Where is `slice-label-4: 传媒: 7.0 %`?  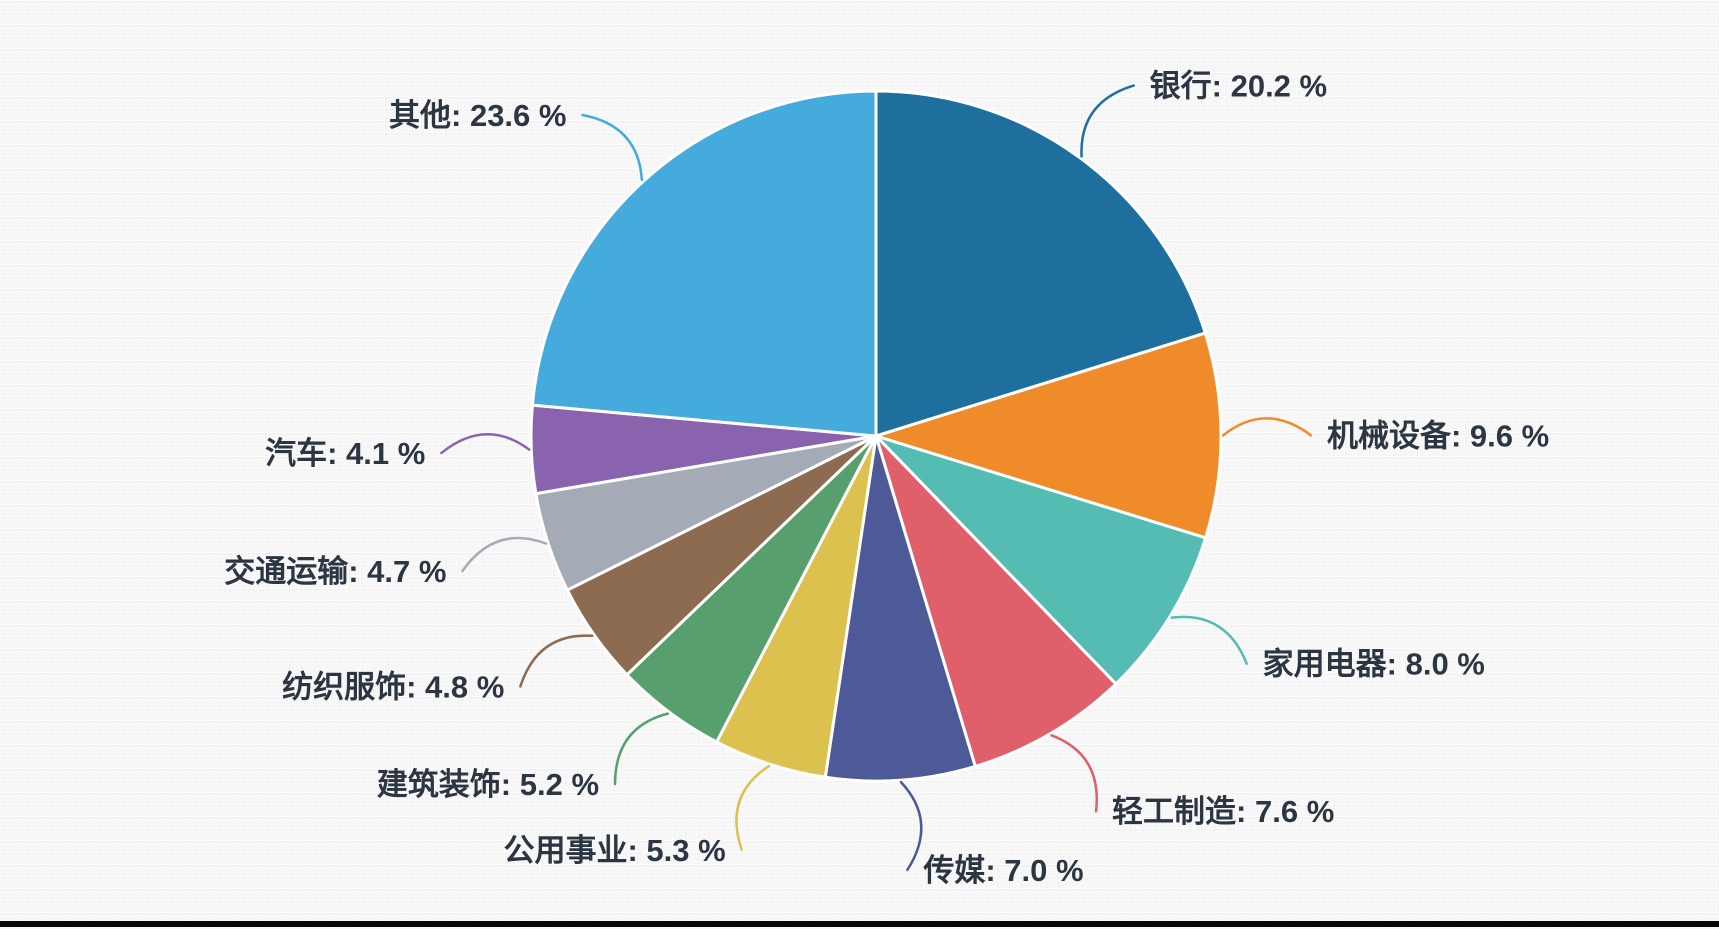 slice-label-4: 传媒: 7.0 % is located at coordinates (1002, 870).